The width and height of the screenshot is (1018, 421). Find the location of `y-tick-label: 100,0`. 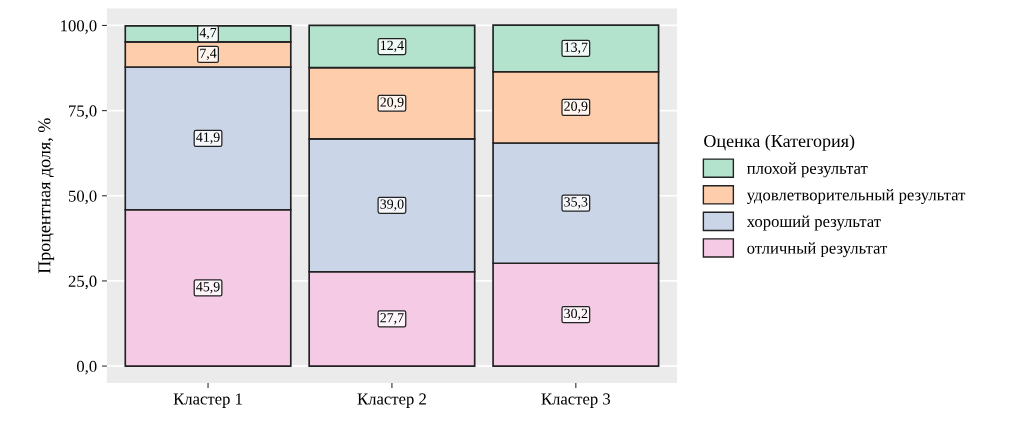

y-tick-label: 100,0 is located at coordinates (79, 27).